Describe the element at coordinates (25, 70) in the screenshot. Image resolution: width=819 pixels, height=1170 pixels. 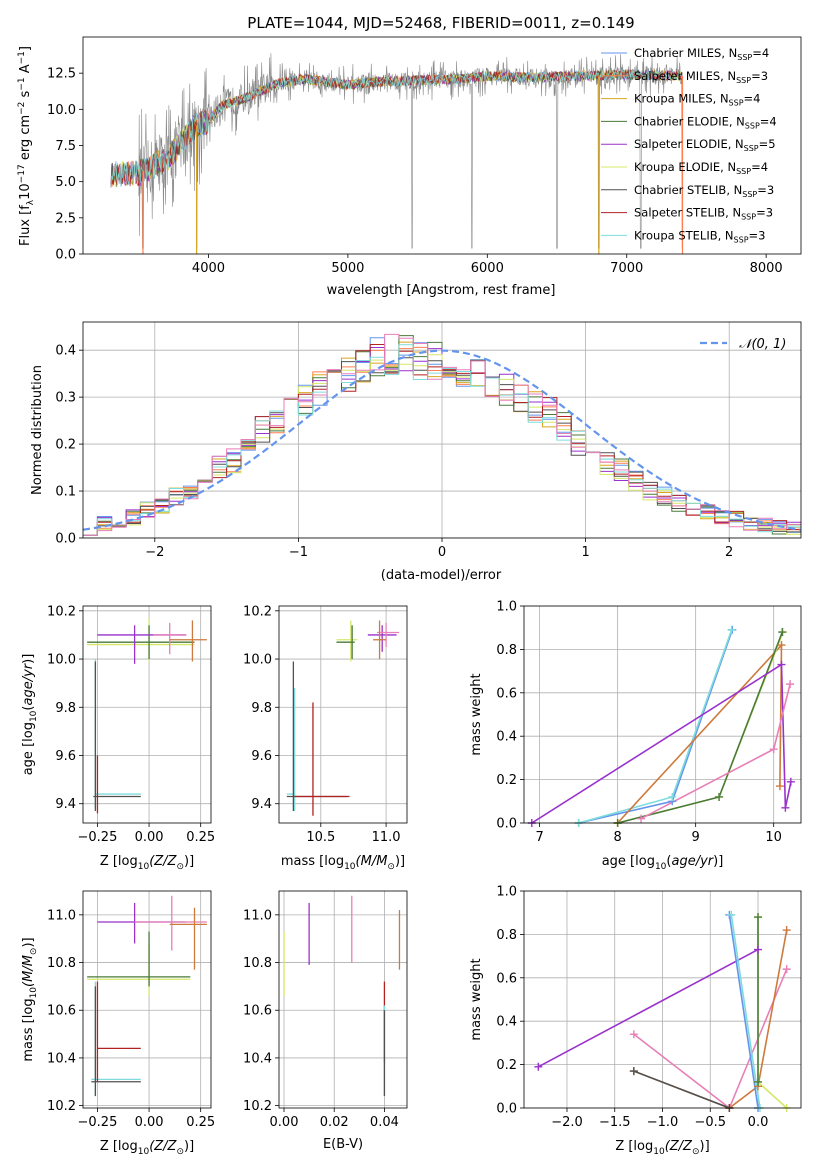
I see `y-axis-label-part: A` at that location.